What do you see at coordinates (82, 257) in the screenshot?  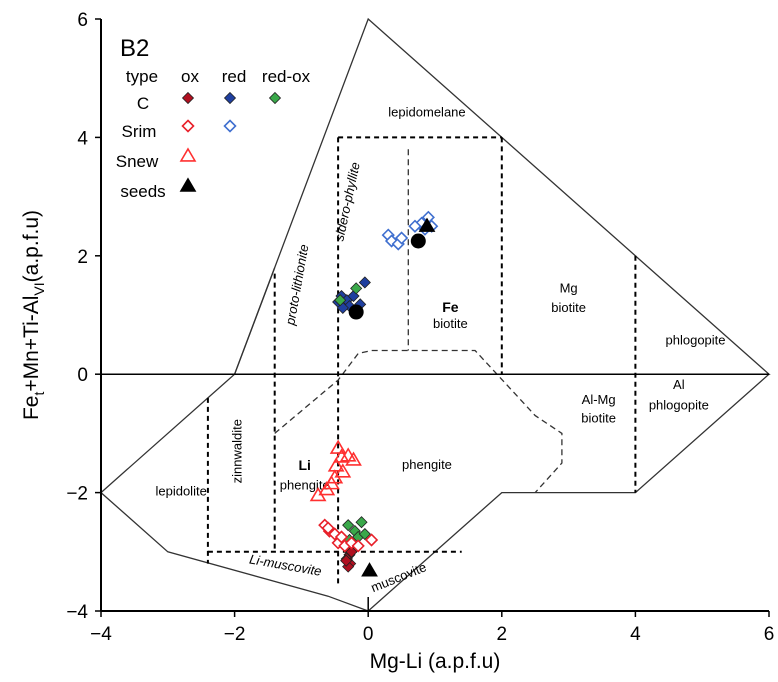 I see `y-tick-label: 2` at bounding box center [82, 257].